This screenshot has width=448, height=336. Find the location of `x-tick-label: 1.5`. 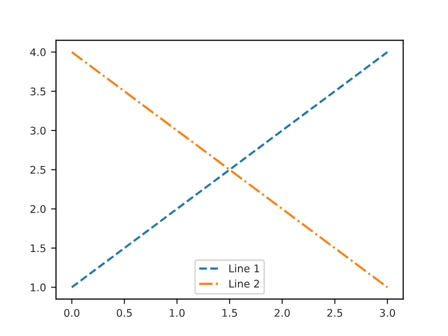

x-tick-label: 1.5 is located at coordinates (229, 313).